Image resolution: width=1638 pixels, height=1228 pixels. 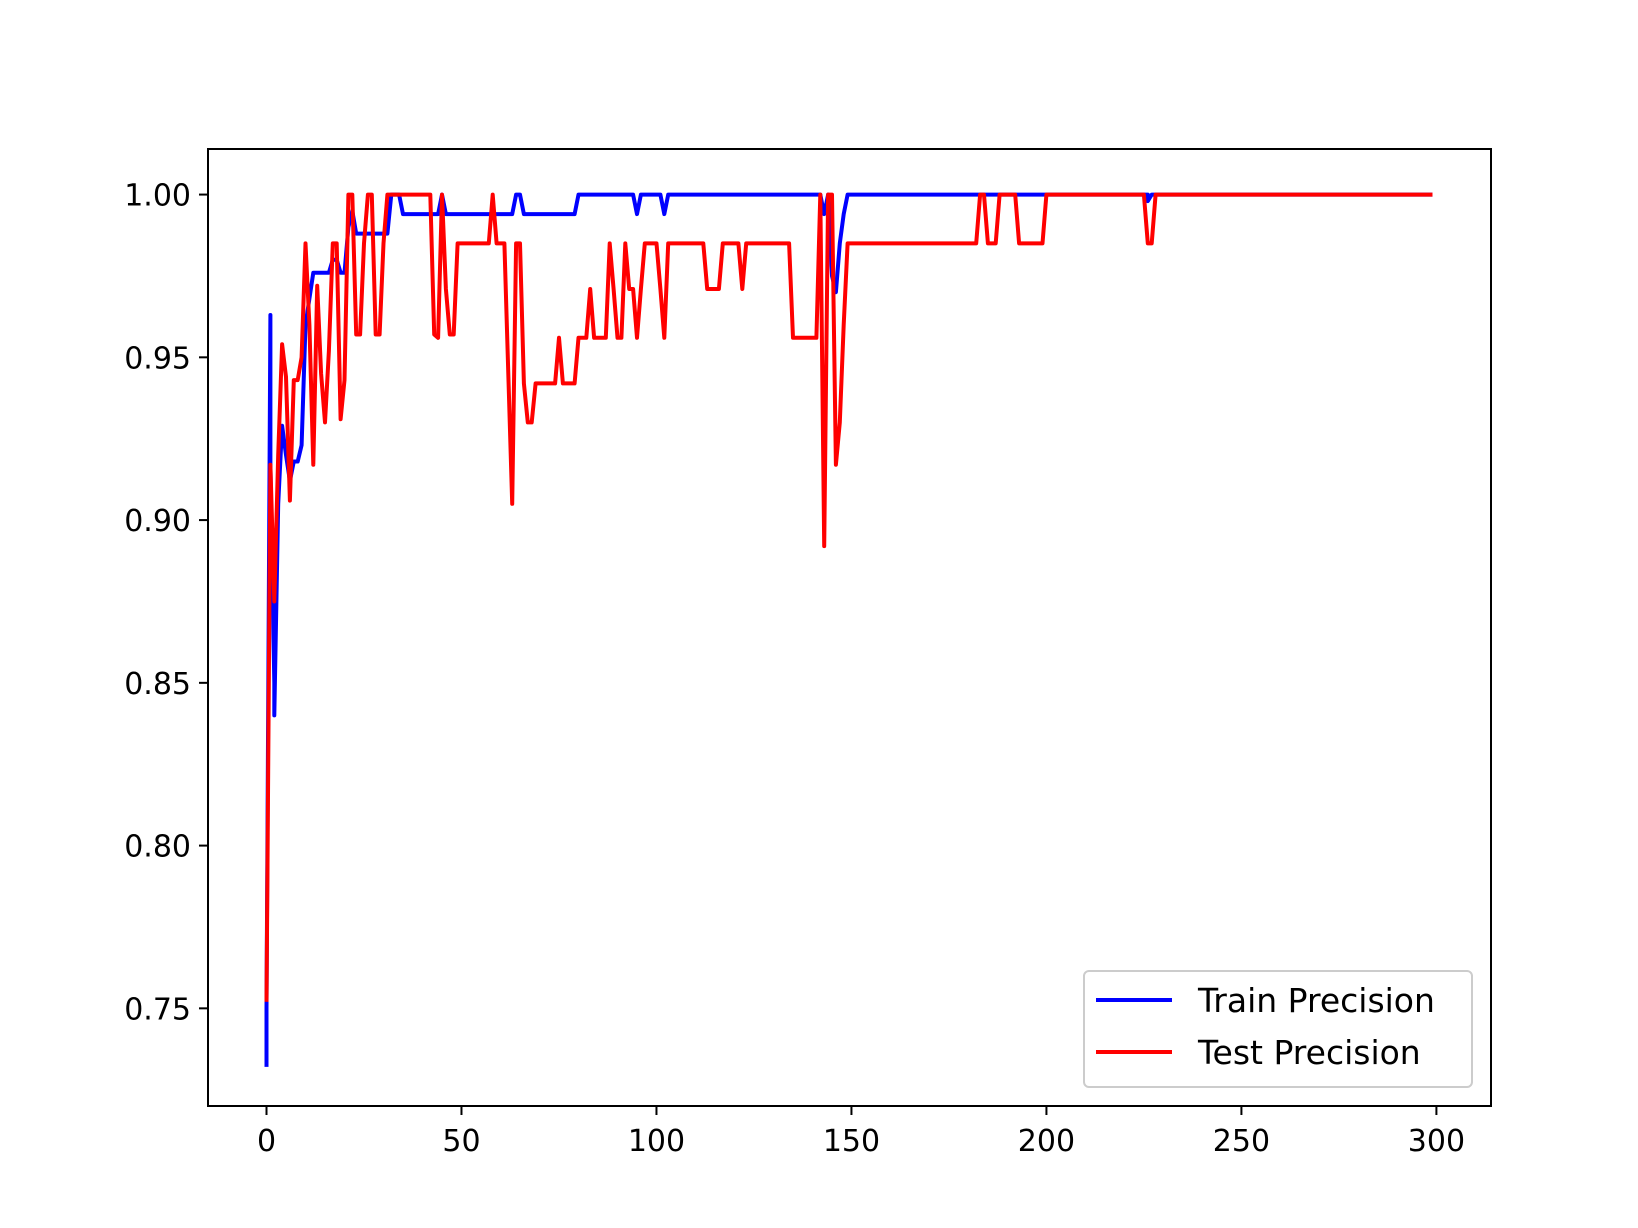 What do you see at coordinates (266, 1141) in the screenshot?
I see `x-tick-label: 0` at bounding box center [266, 1141].